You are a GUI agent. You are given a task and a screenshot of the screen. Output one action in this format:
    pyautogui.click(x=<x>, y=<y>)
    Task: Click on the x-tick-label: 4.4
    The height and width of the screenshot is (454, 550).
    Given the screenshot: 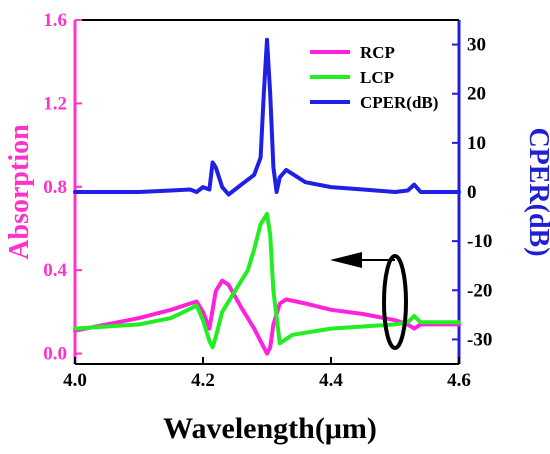 What is the action you would take?
    pyautogui.click(x=331, y=380)
    